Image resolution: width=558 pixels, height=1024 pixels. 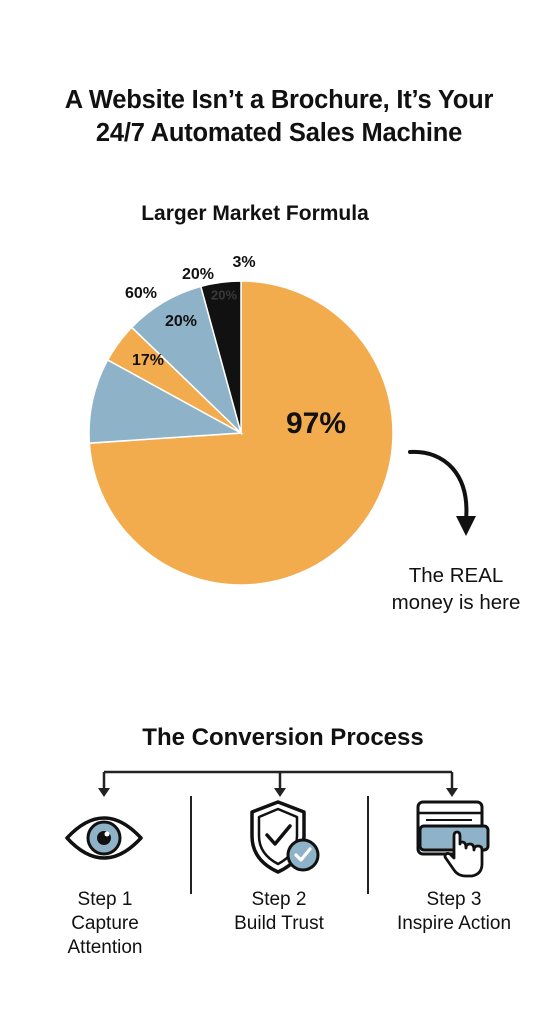 What do you see at coordinates (255, 213) in the screenshot?
I see `chart-title: Larger Market Formula` at bounding box center [255, 213].